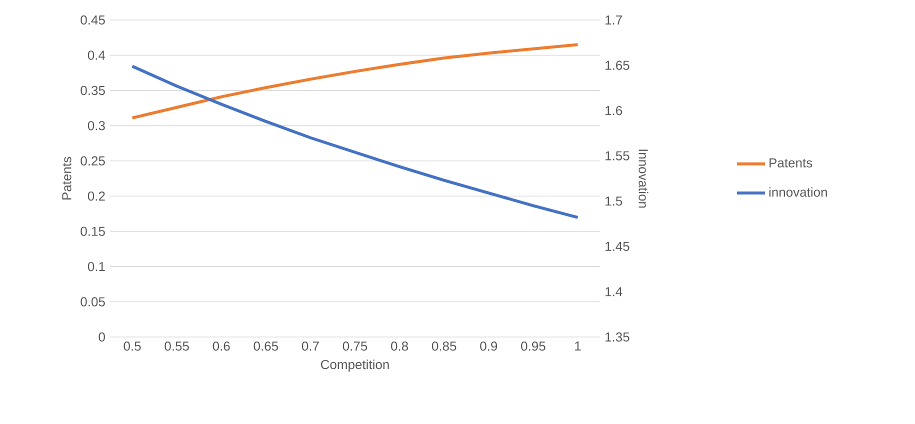  Describe the element at coordinates (643, 179) in the screenshot. I see `y2-axis-title: Innovation` at that location.